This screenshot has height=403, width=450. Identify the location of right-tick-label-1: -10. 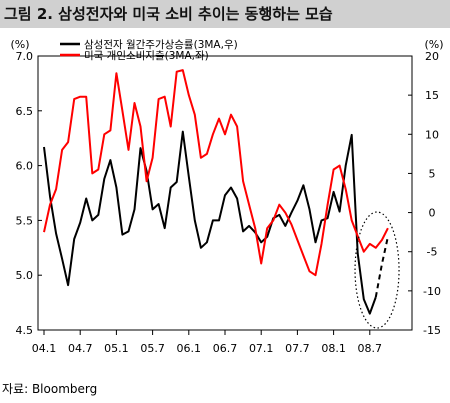
(432, 291).